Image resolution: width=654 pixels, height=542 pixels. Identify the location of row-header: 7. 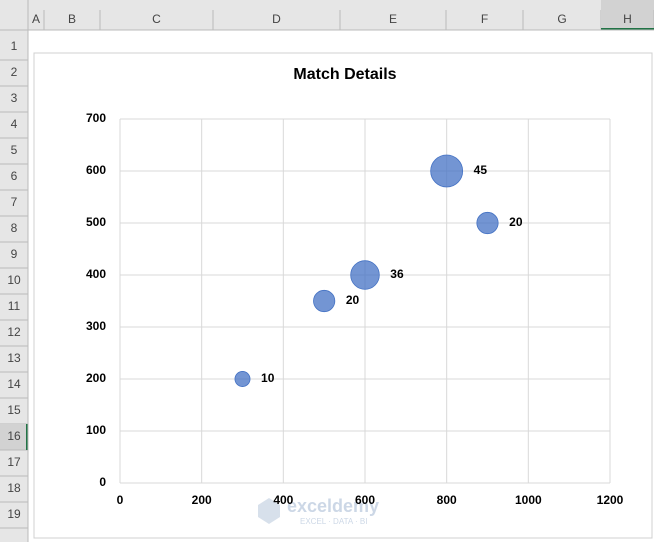
(14, 202).